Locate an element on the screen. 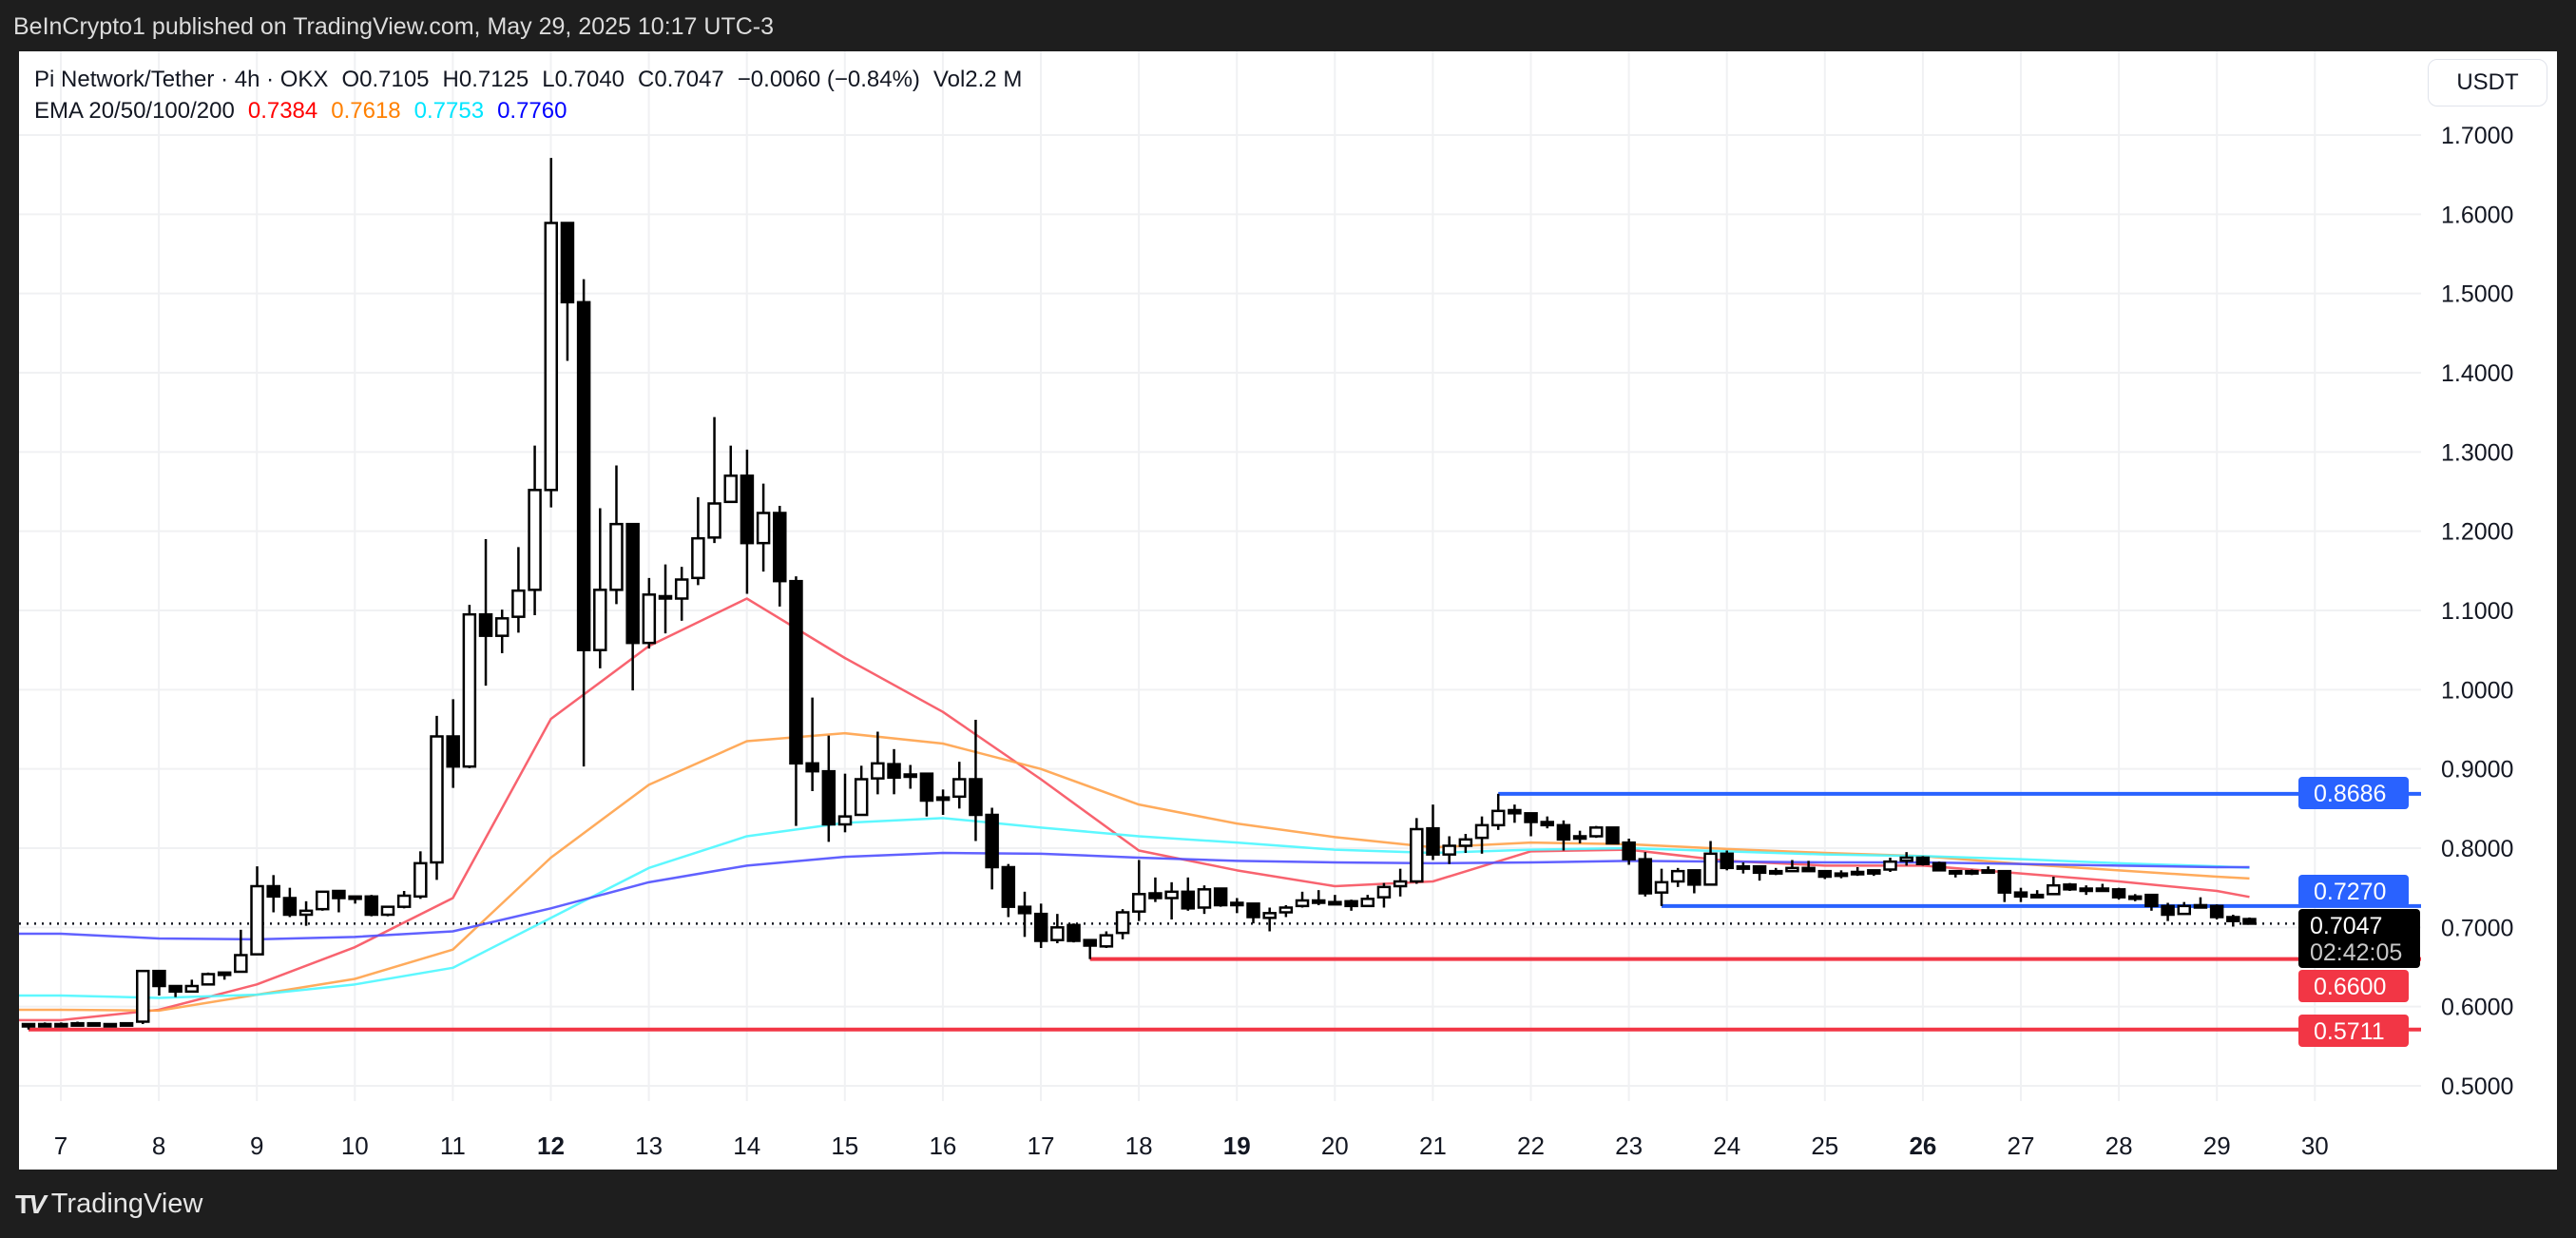 Image resolution: width=2576 pixels, height=1238 pixels. time-tick-label: 18 is located at coordinates (1139, 1146).